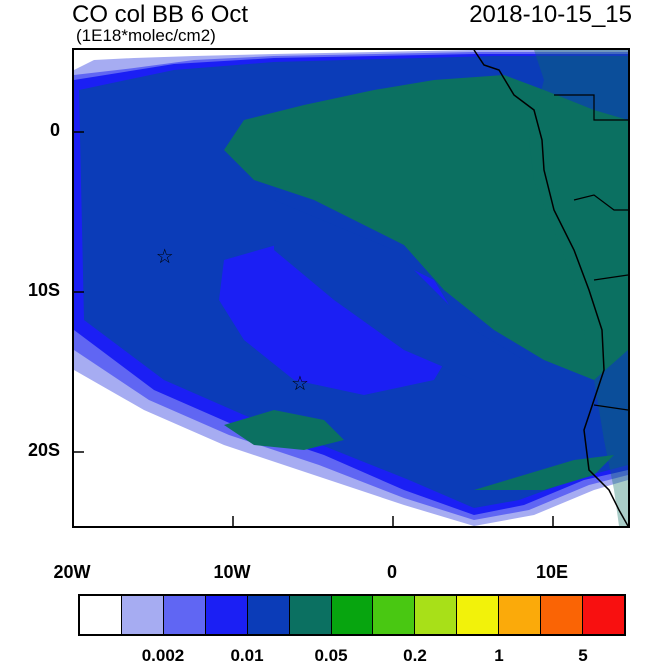 The height and width of the screenshot is (667, 650). I want to click on colorbar-label: 0.05, so click(331, 655).